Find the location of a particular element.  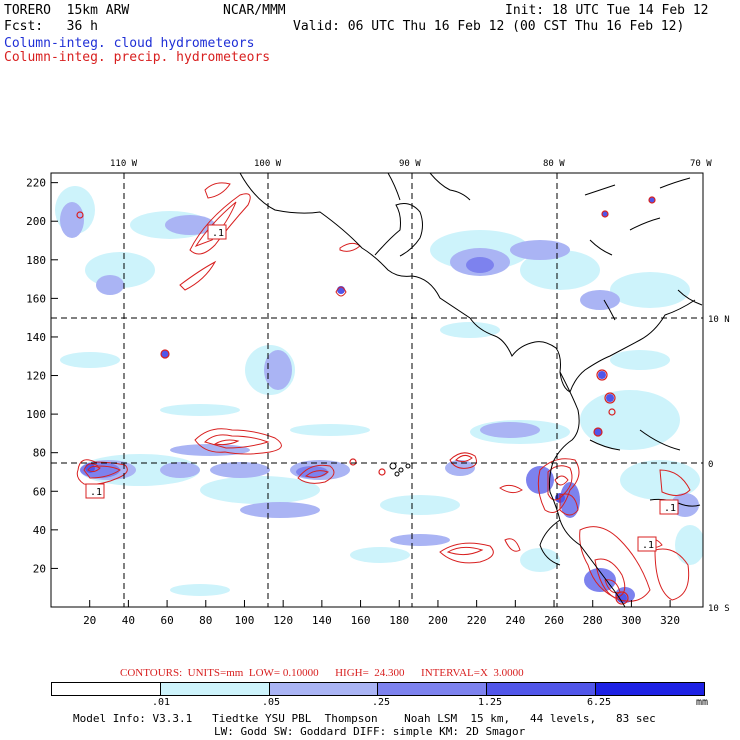

x-tick-label: 20 is located at coordinates (89, 620).